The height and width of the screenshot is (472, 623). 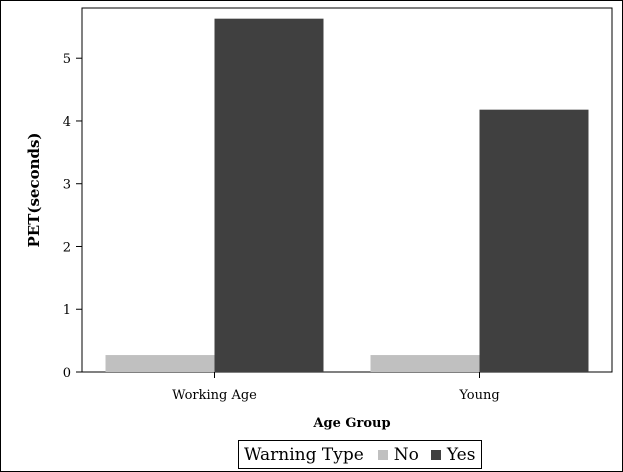 I want to click on legend-entry-yes: Yes, so click(x=453, y=454).